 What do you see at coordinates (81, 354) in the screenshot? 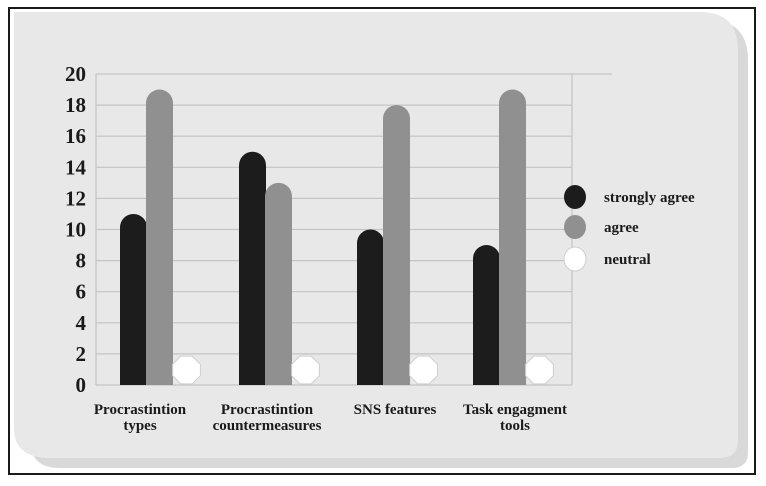
I see `y-tick-label: 2` at bounding box center [81, 354].